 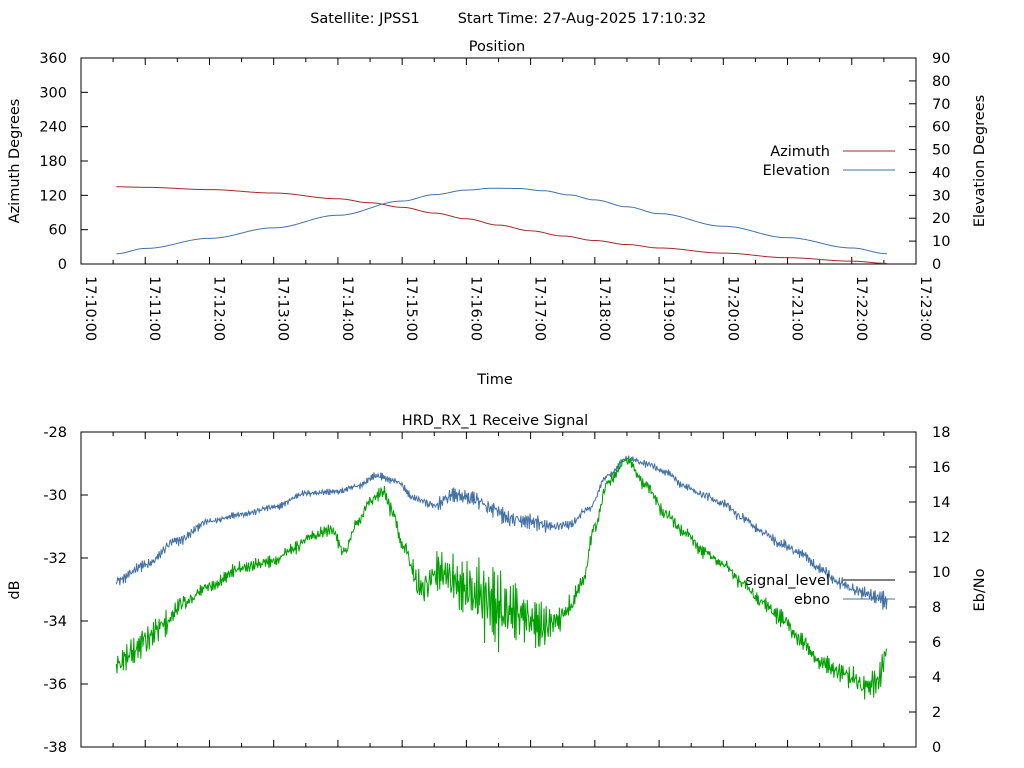 What do you see at coordinates (941, 59) in the screenshot?
I see `y2-tick-label: 90` at bounding box center [941, 59].